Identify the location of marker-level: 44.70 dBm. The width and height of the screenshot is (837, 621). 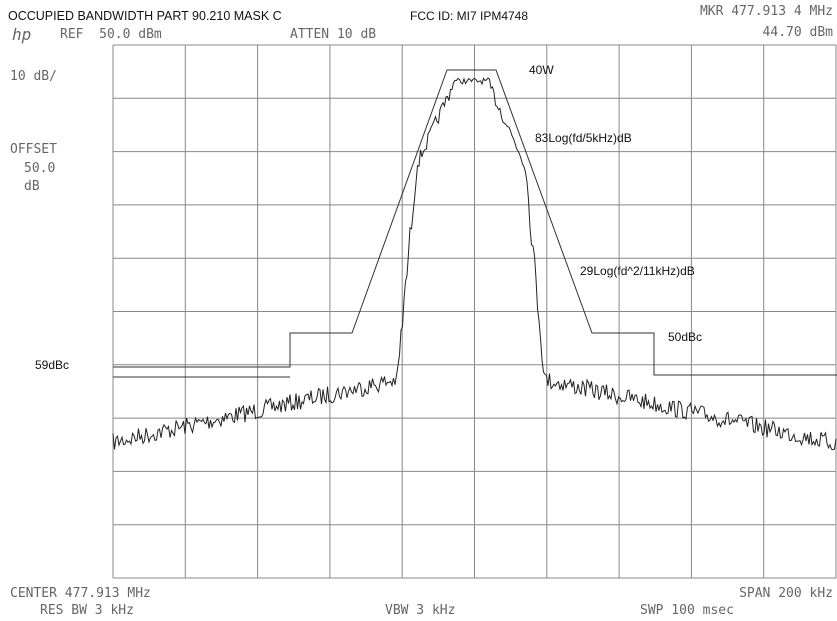
(798, 32).